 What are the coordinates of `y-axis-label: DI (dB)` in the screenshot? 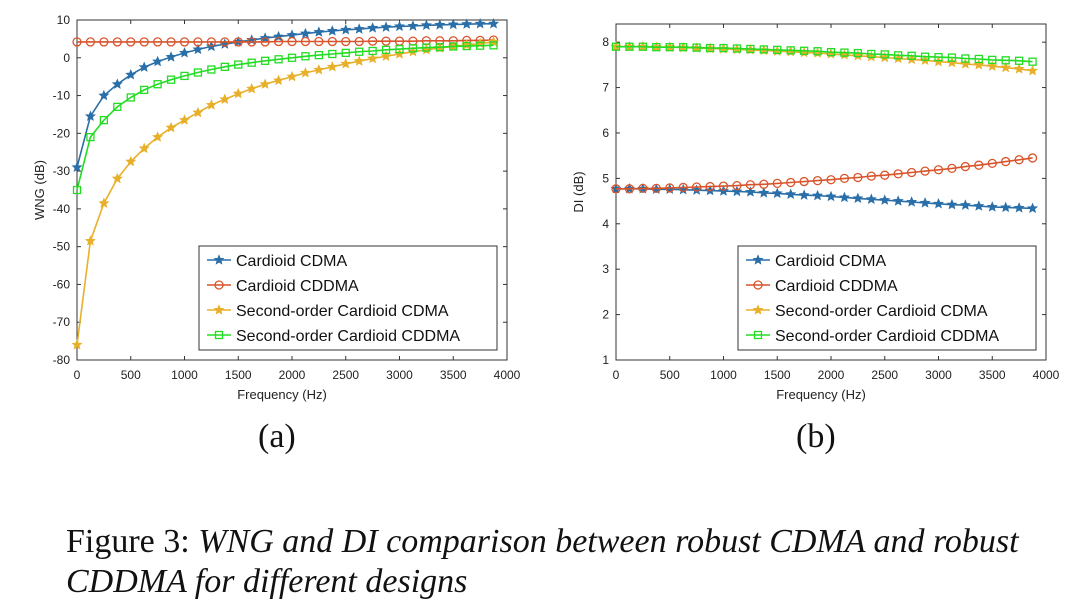 It's located at (578, 191).